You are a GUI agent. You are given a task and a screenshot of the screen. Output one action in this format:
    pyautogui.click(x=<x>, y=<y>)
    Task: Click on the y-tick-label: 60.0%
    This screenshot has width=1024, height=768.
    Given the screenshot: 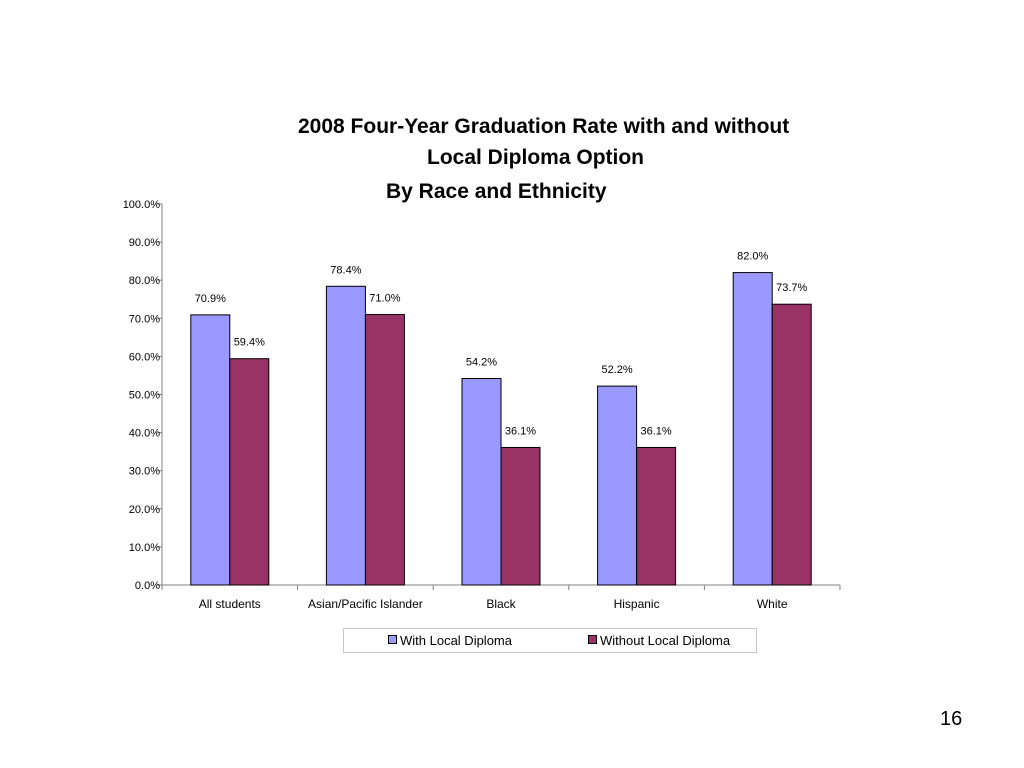 What is the action you would take?
    pyautogui.click(x=144, y=357)
    